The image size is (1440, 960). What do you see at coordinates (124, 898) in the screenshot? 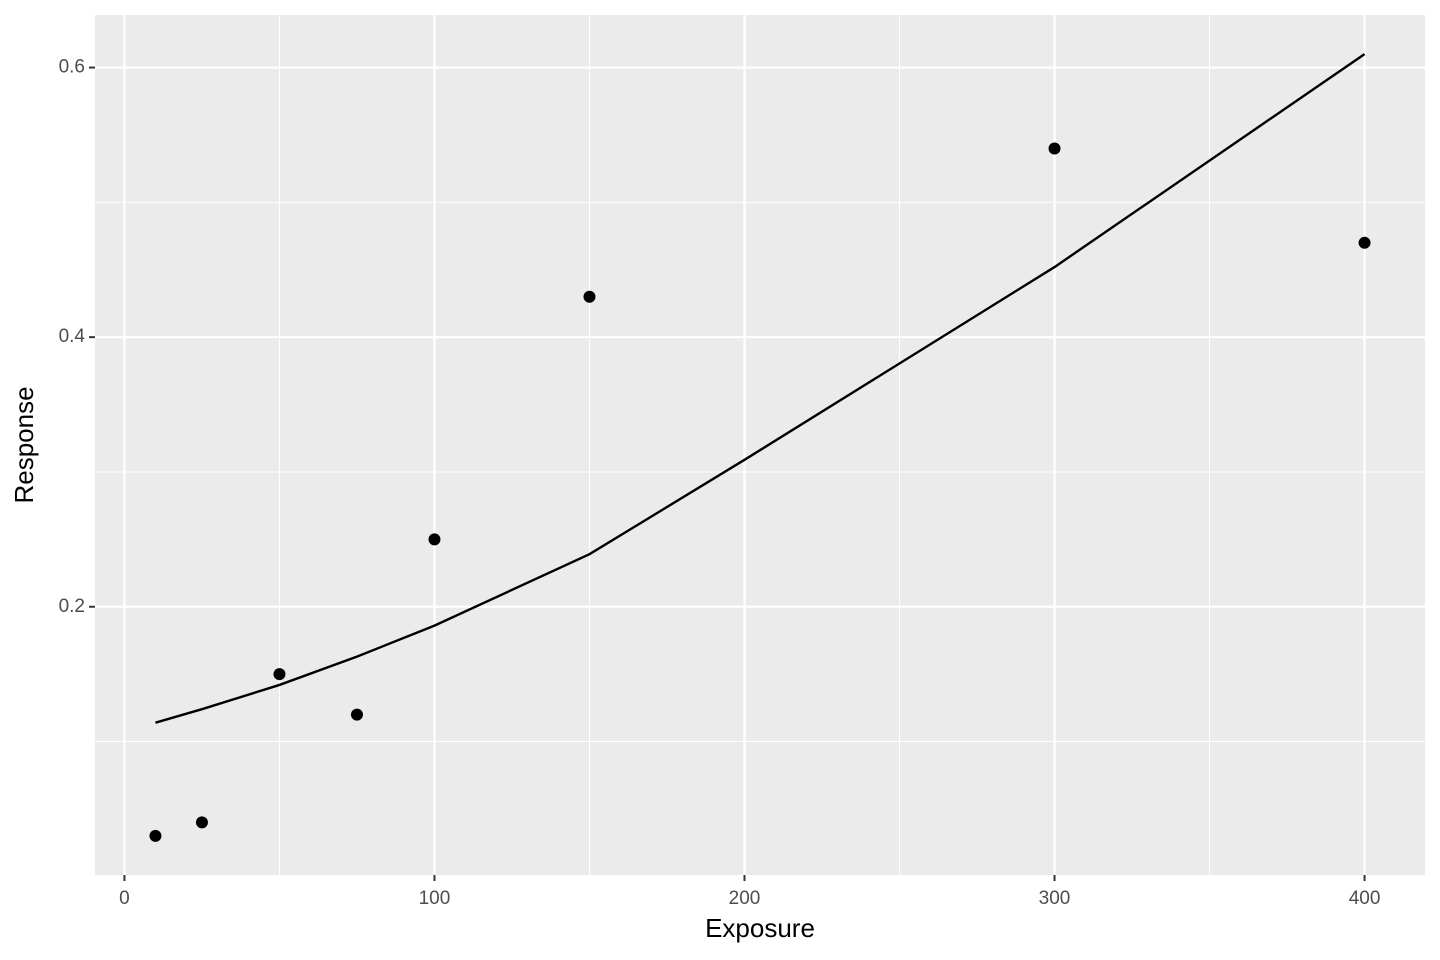
I see `x-tick-label: 0` at bounding box center [124, 898].